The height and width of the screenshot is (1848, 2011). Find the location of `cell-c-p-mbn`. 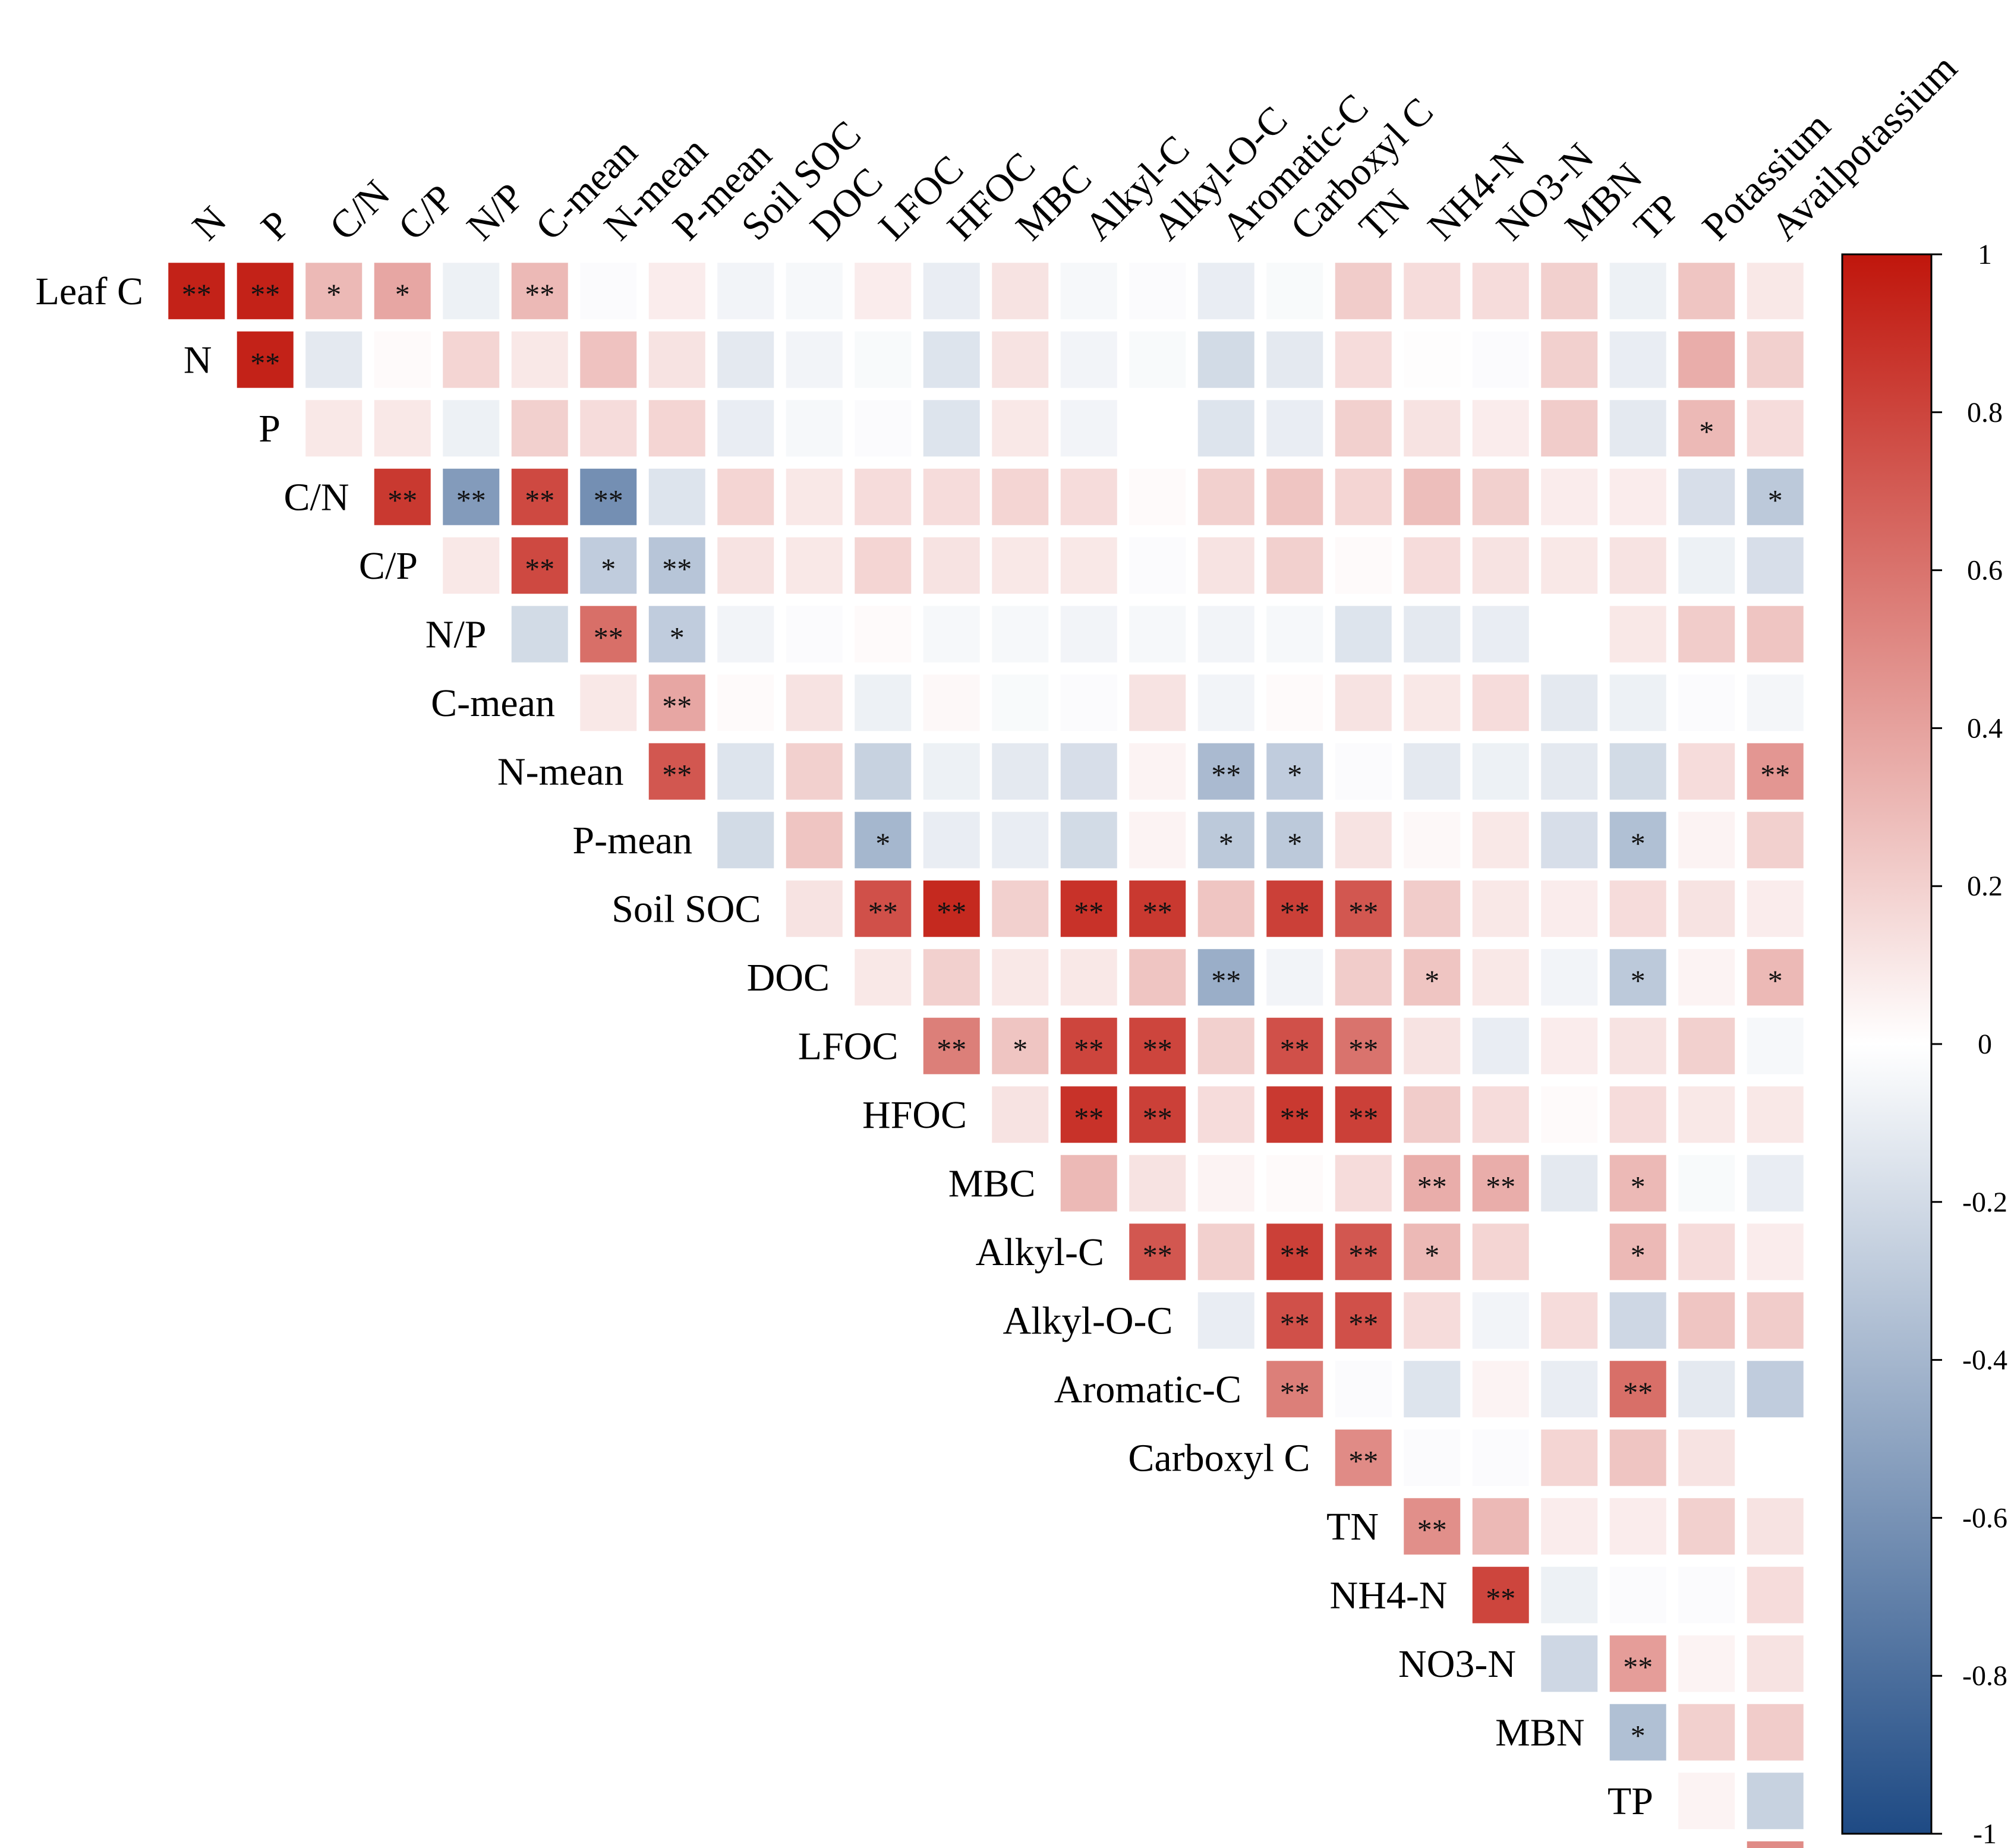

cell-c-p-mbn is located at coordinates (1569, 565).